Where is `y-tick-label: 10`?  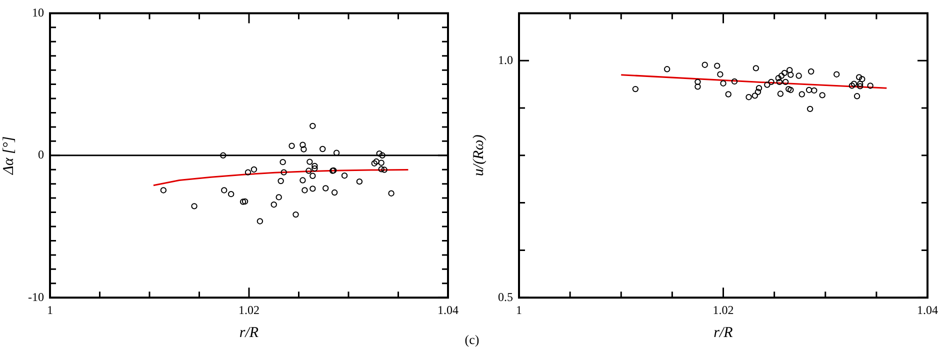 y-tick-label: 10 is located at coordinates (38, 12).